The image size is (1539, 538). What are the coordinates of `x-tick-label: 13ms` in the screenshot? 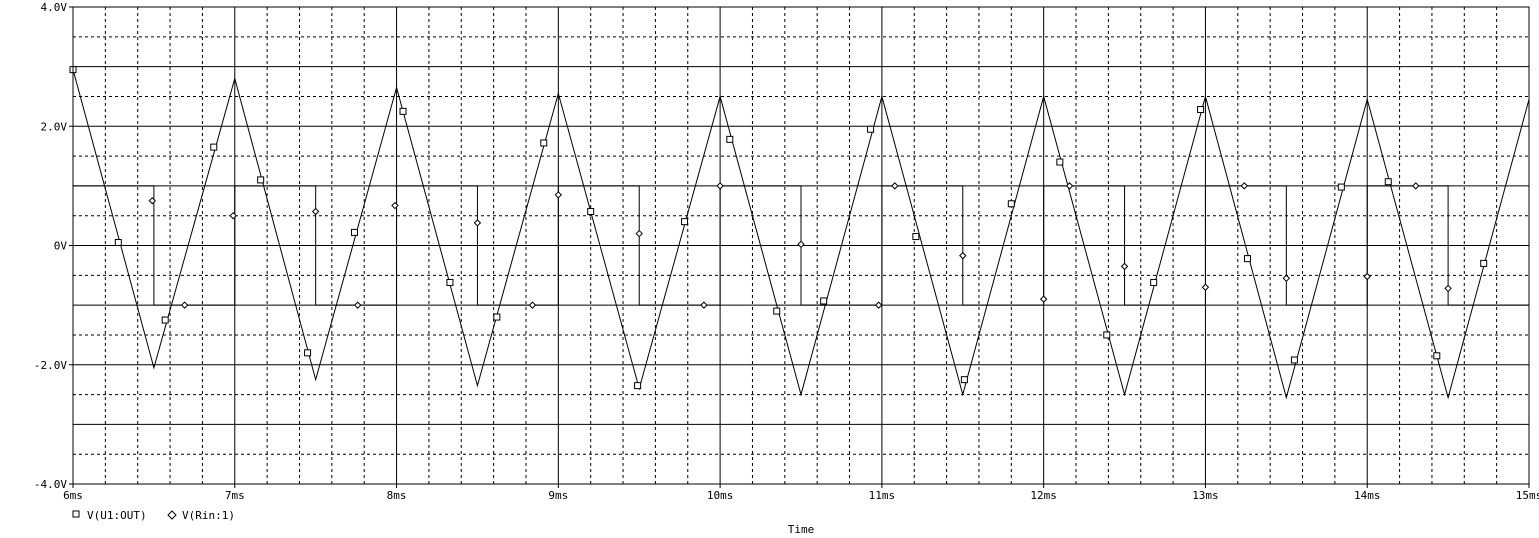 It's located at (1205, 495).